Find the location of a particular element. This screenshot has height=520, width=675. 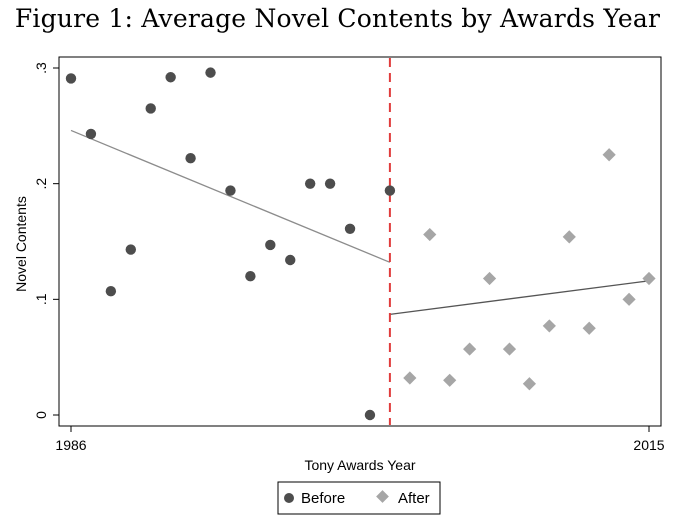

legend-box is located at coordinates (359, 498).